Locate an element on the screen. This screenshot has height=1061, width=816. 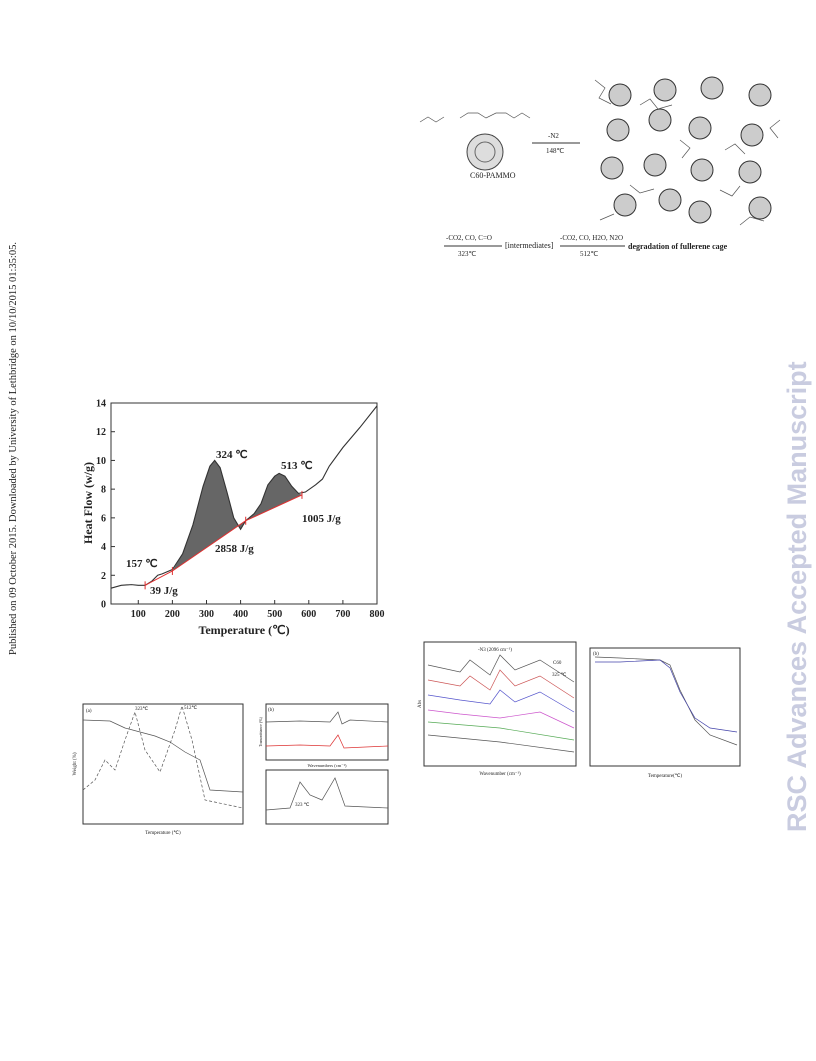
step-temp: 148℃ is located at coordinates (555, 151).